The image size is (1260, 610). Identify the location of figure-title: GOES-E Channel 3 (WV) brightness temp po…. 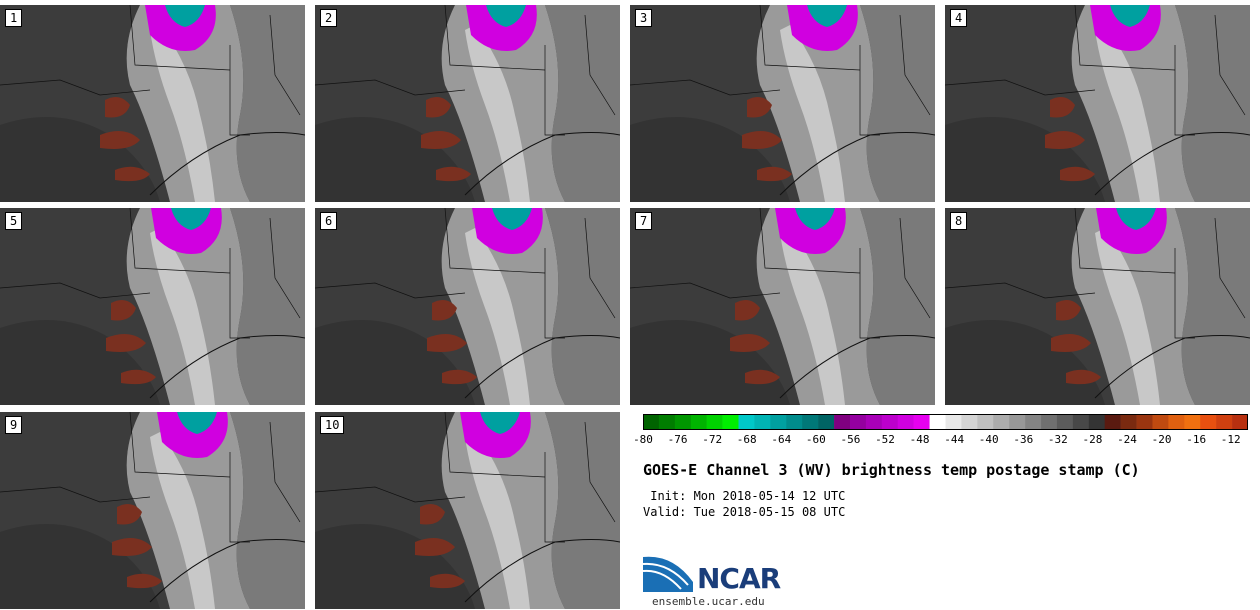
(891, 470).